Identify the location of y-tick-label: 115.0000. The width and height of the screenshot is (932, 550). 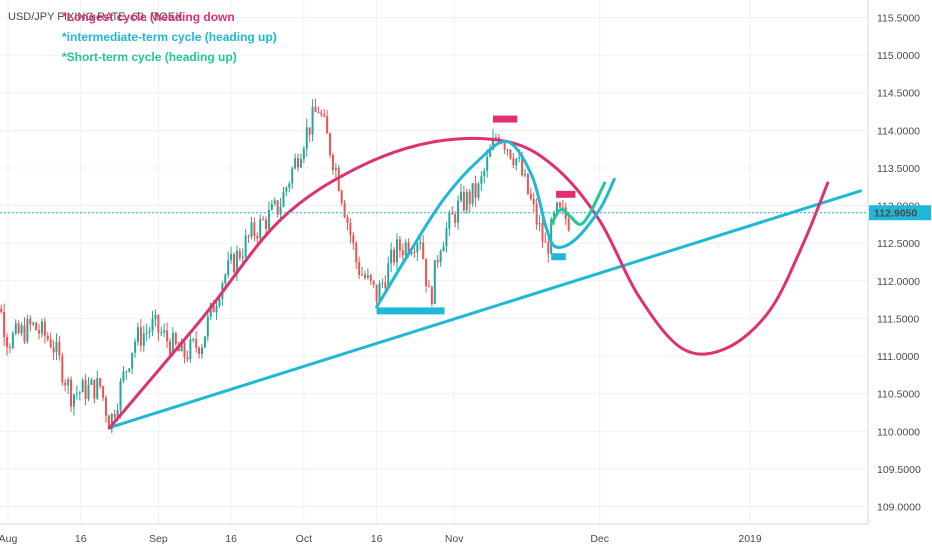
(898, 56).